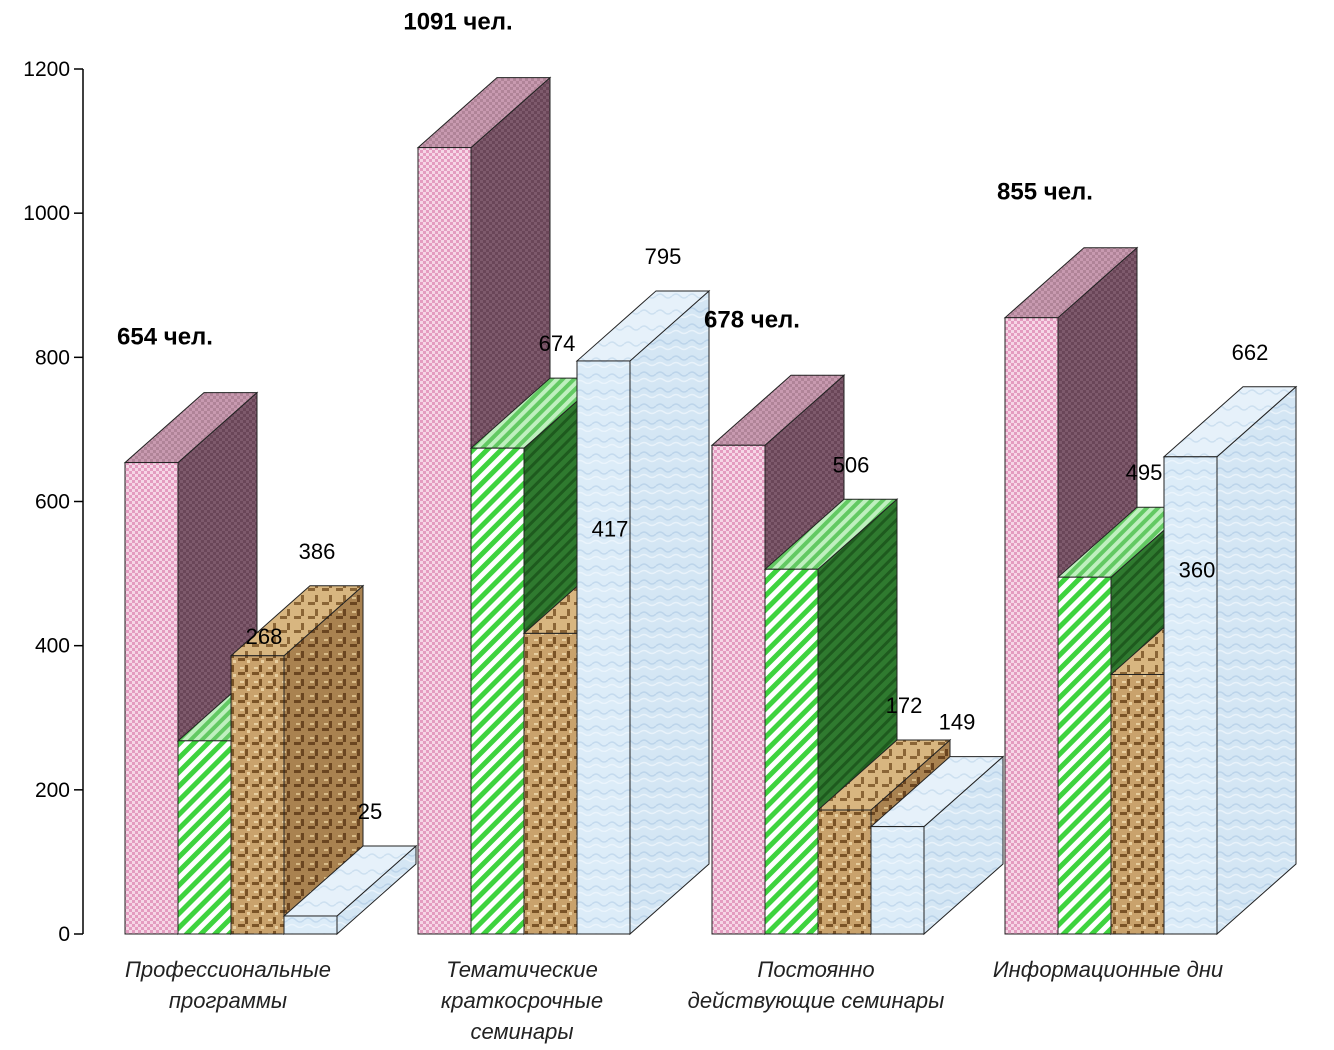 The image size is (1334, 1050). What do you see at coordinates (228, 985) in the screenshot?
I see `category-label: Профессиональные программы` at bounding box center [228, 985].